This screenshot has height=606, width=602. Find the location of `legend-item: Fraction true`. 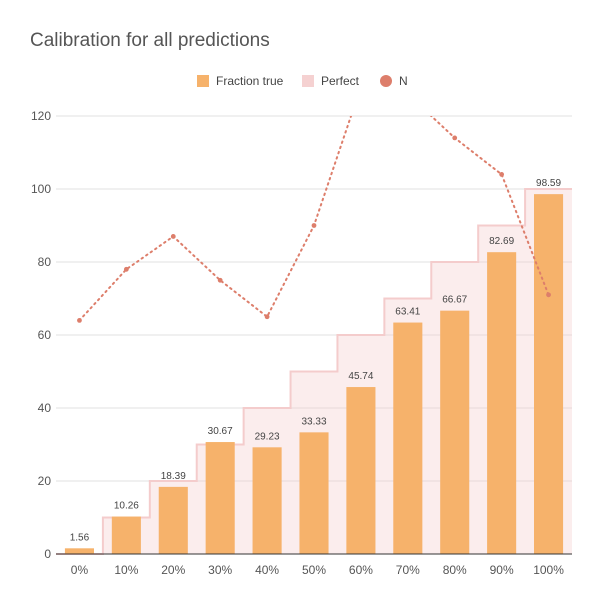

legend-item: Fraction true is located at coordinates (240, 81).